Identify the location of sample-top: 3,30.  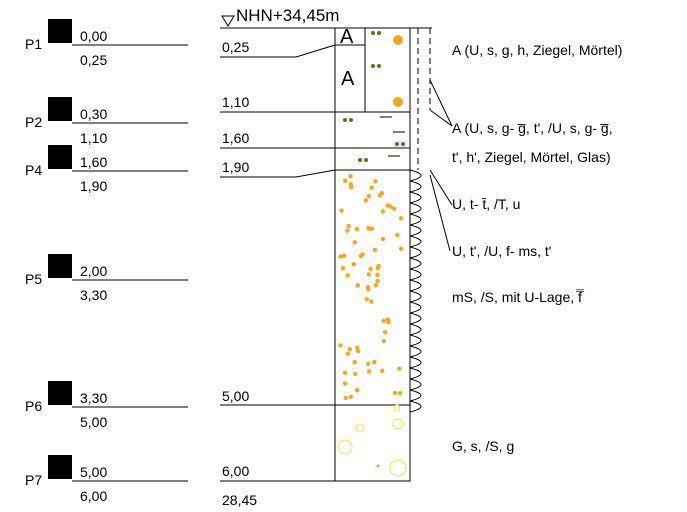
(93, 398).